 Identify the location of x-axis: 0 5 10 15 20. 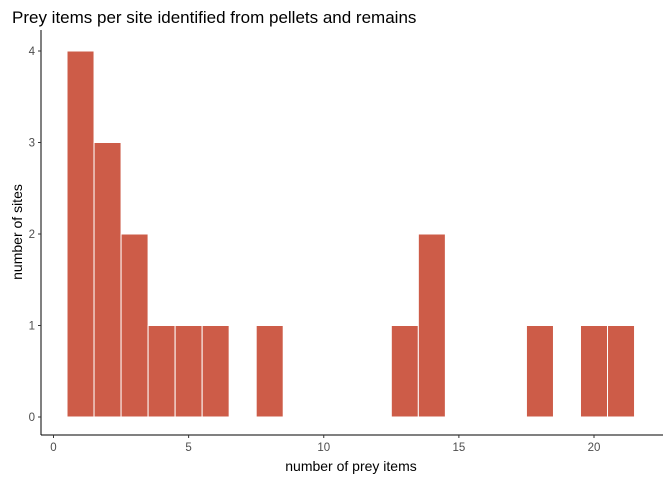
(352, 444).